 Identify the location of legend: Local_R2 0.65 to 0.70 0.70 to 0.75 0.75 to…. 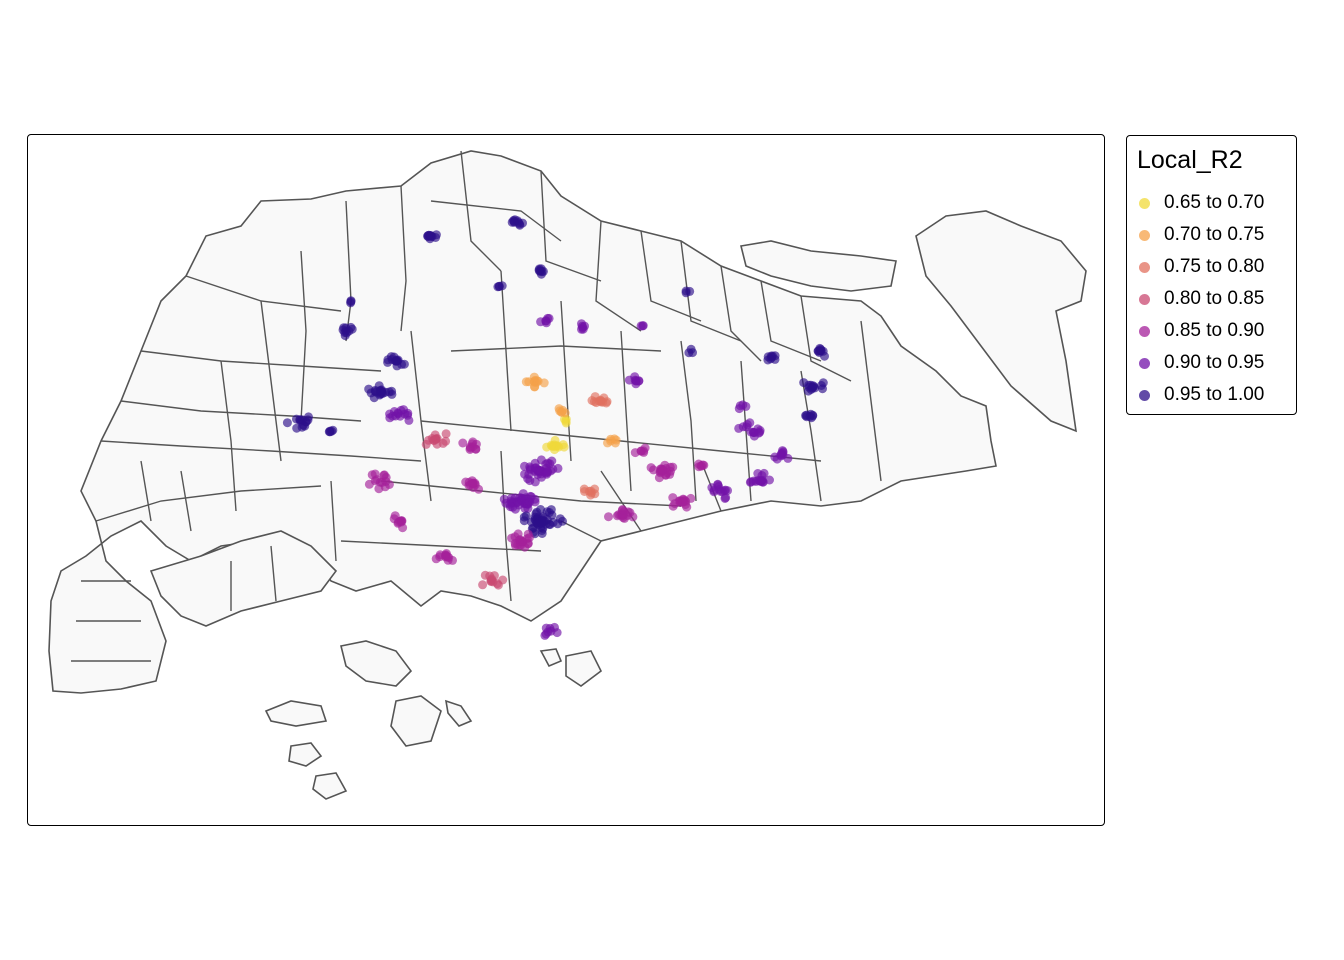
(1211, 275).